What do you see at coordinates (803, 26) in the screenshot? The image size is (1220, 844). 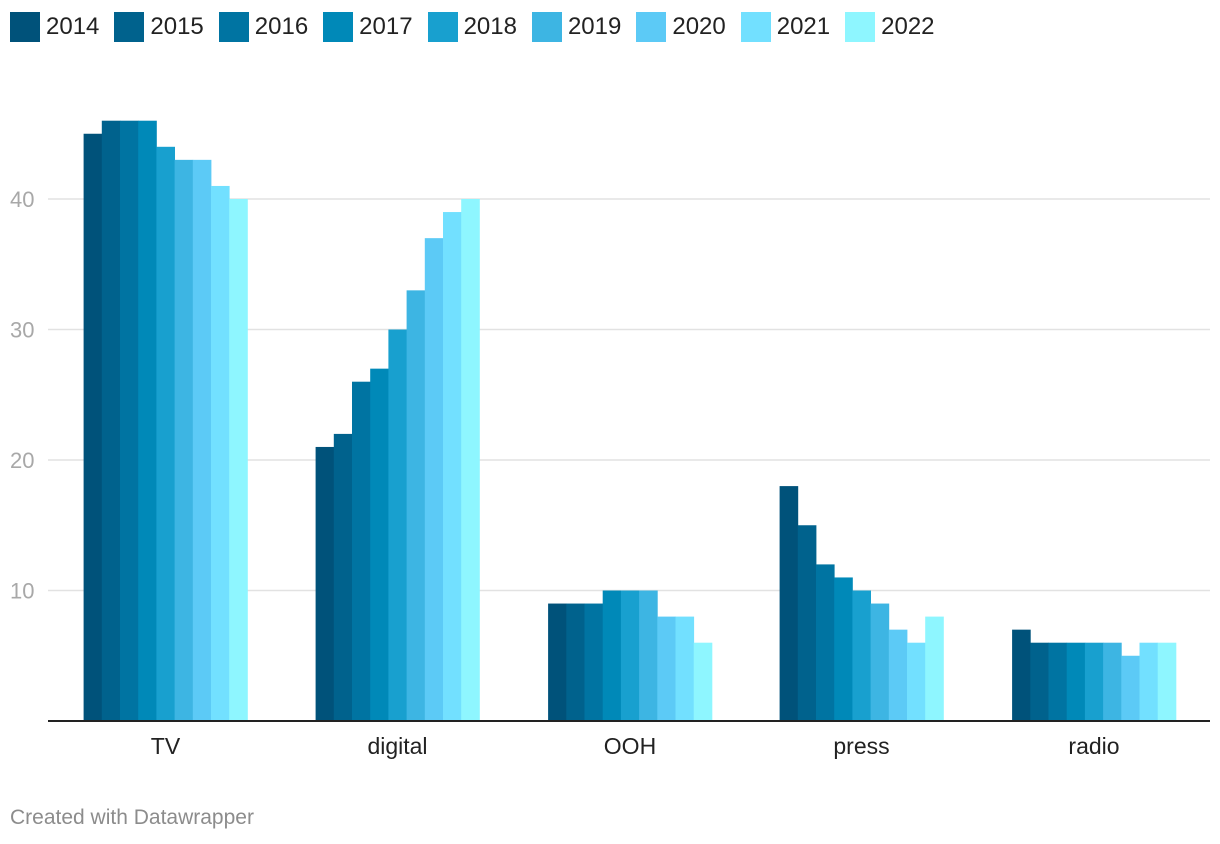 I see `legend-label: 2021` at bounding box center [803, 26].